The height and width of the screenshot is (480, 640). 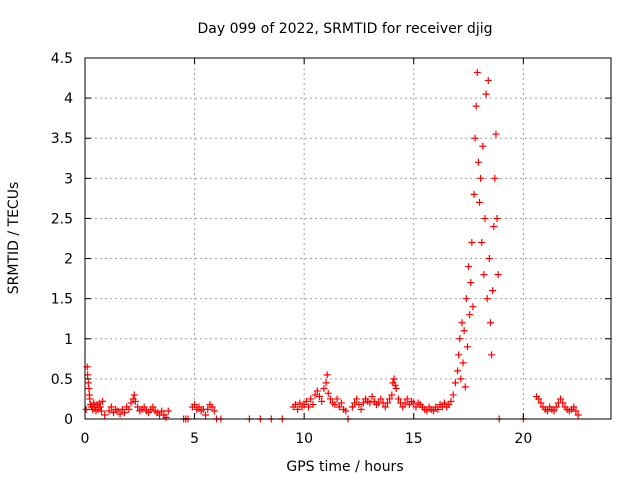 What do you see at coordinates (85, 439) in the screenshot?
I see `x-tick-label: 0` at bounding box center [85, 439].